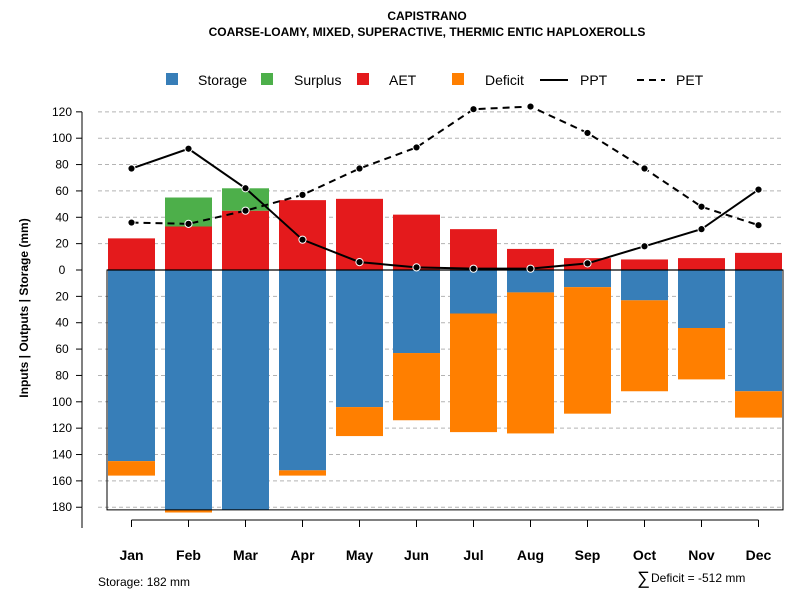  What do you see at coordinates (588, 555) in the screenshot?
I see `x-tick-label-sep: Sep` at bounding box center [588, 555].